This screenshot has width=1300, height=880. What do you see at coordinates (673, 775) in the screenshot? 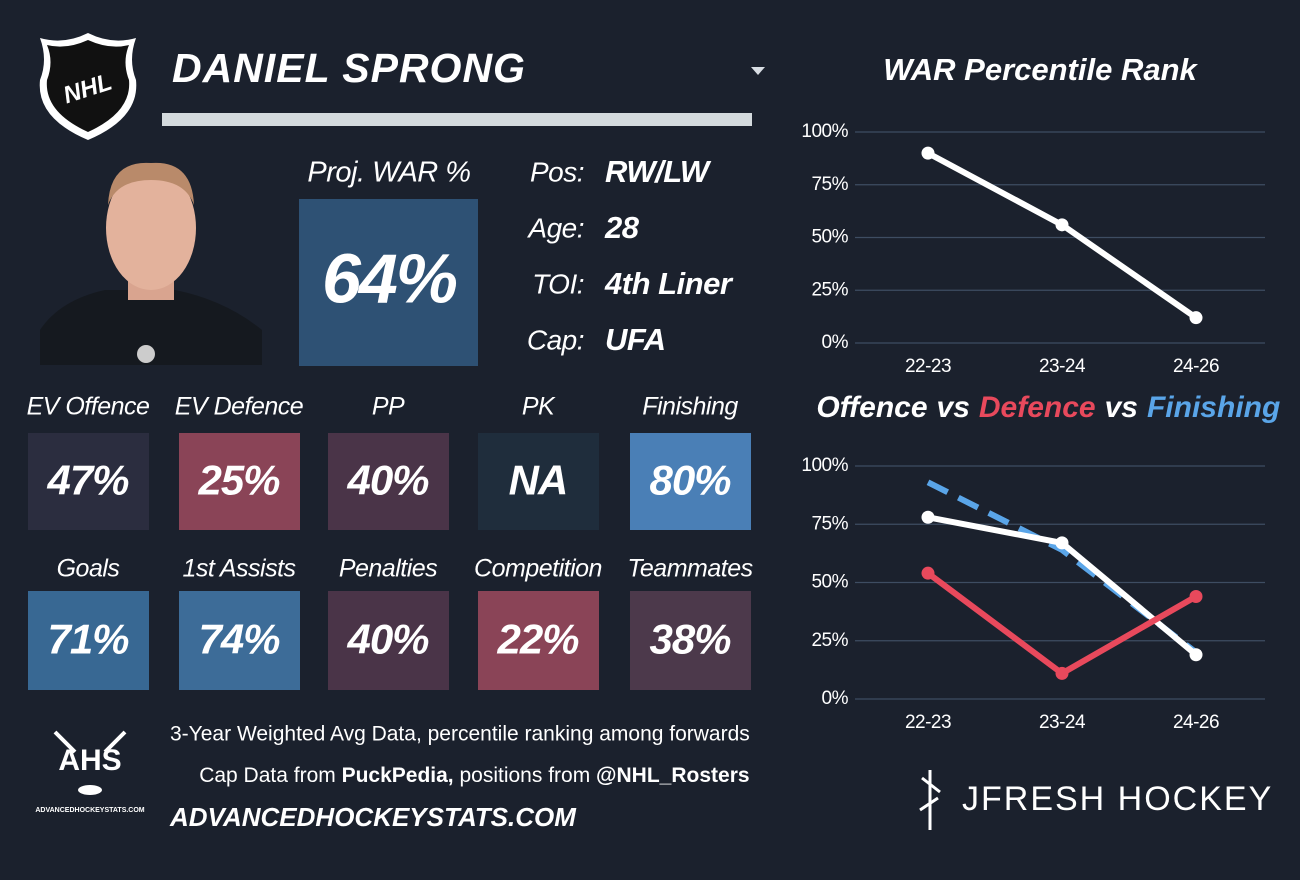
I see `credit-source: @NHL_Rosters` at bounding box center [673, 775].